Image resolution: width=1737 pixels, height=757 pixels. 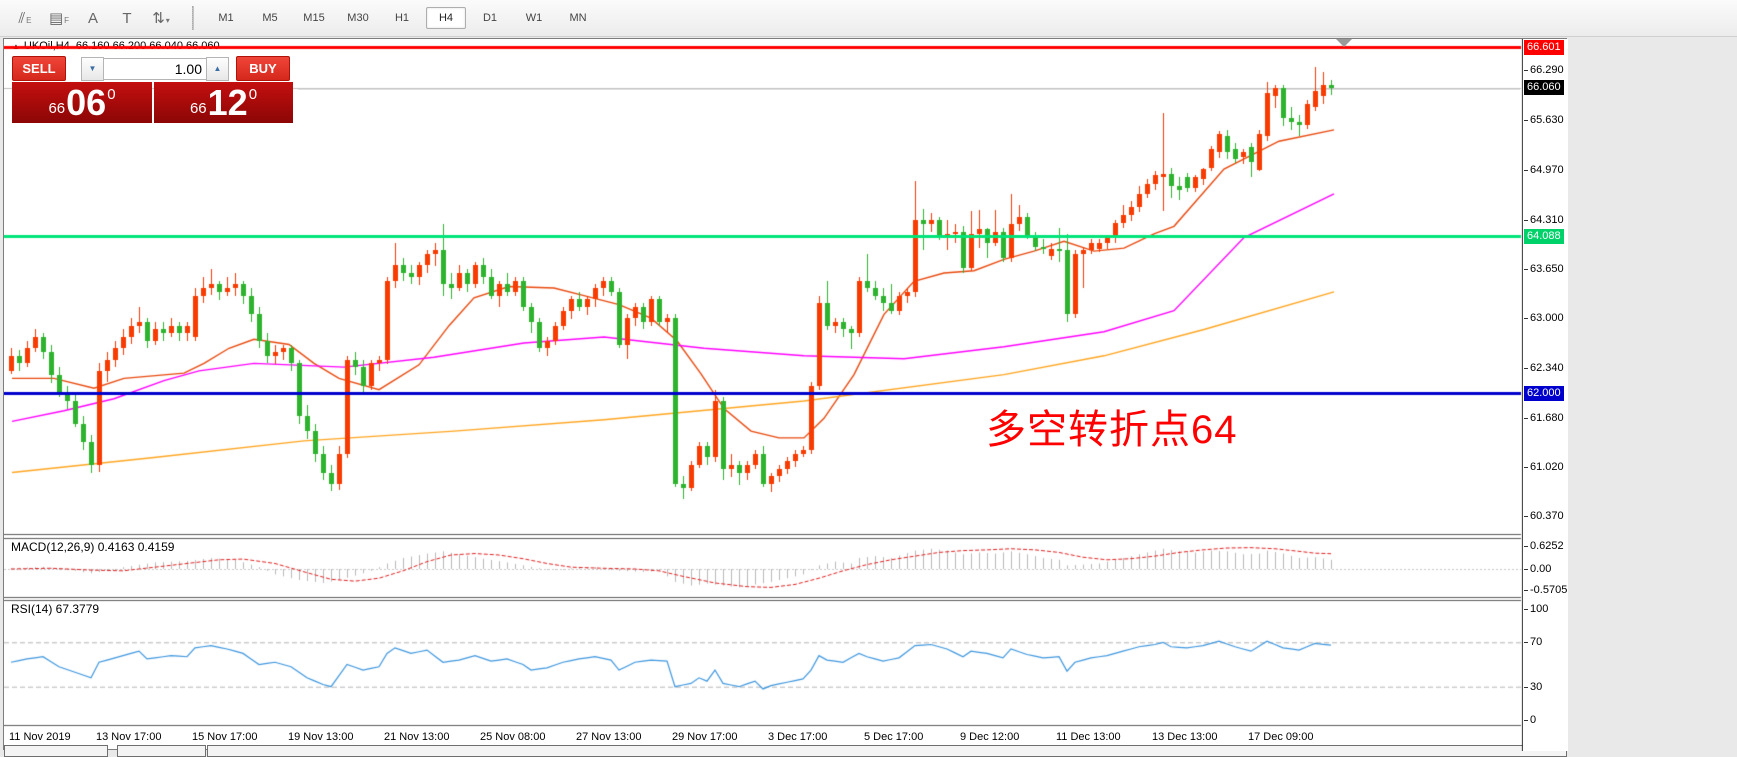 What do you see at coordinates (270, 18) in the screenshot?
I see `timeframe-button-M5: M5` at bounding box center [270, 18].